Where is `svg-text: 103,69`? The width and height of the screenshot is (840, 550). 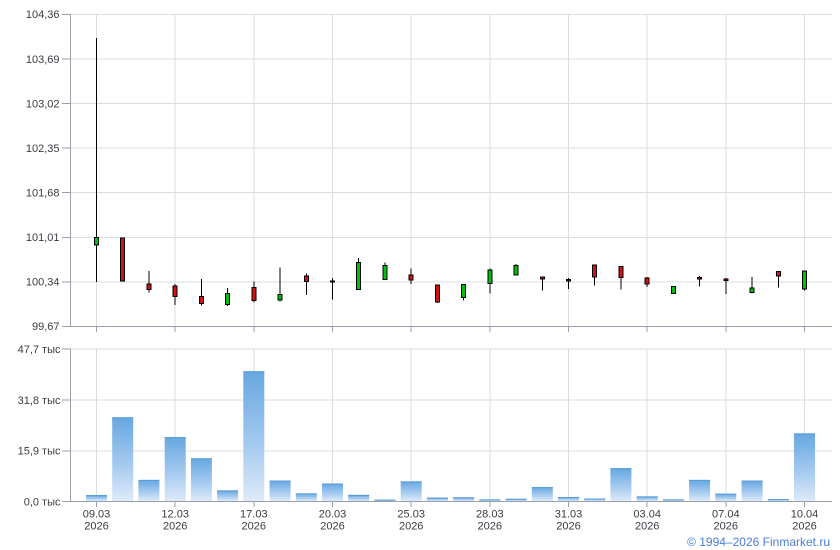
svg-text: 103,69 is located at coordinates (43, 60).